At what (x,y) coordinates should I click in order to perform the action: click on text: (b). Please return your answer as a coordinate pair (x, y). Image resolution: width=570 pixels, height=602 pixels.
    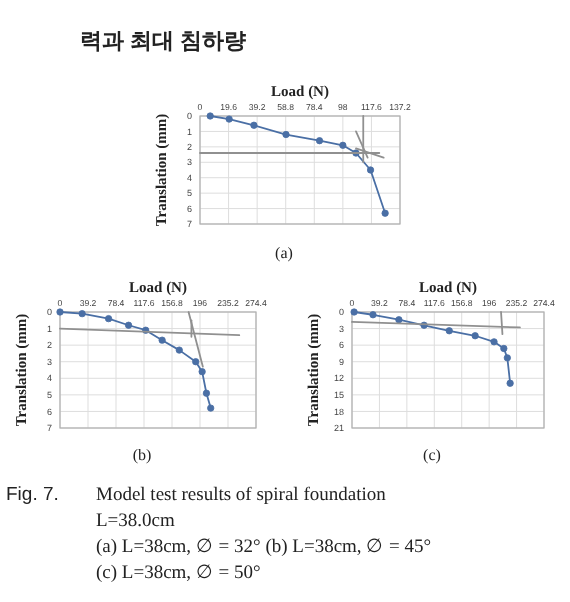
    Looking at the image, I should click on (142, 455).